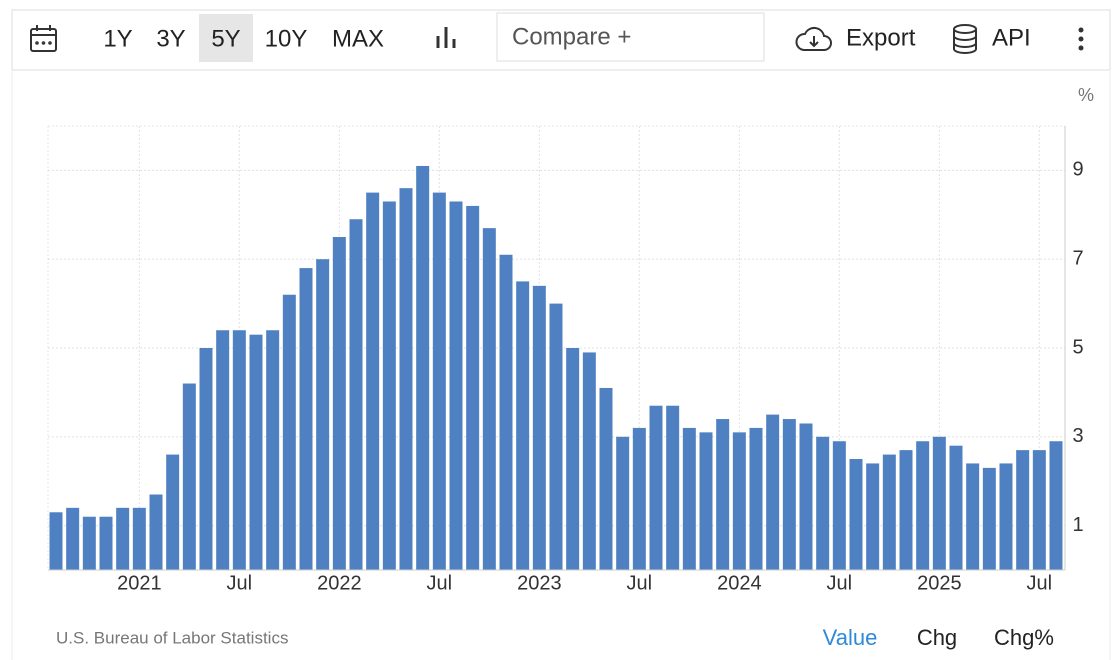  Describe the element at coordinates (339, 583) in the screenshot. I see `x-tick-label: 2022` at that location.